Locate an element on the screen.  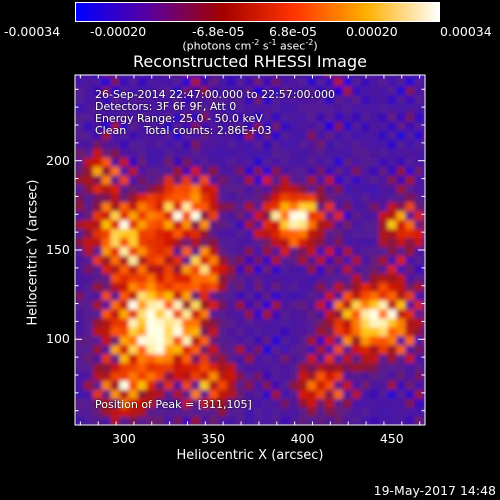
chart-title: Reconstructed RHESSI Image is located at coordinates (250, 61).